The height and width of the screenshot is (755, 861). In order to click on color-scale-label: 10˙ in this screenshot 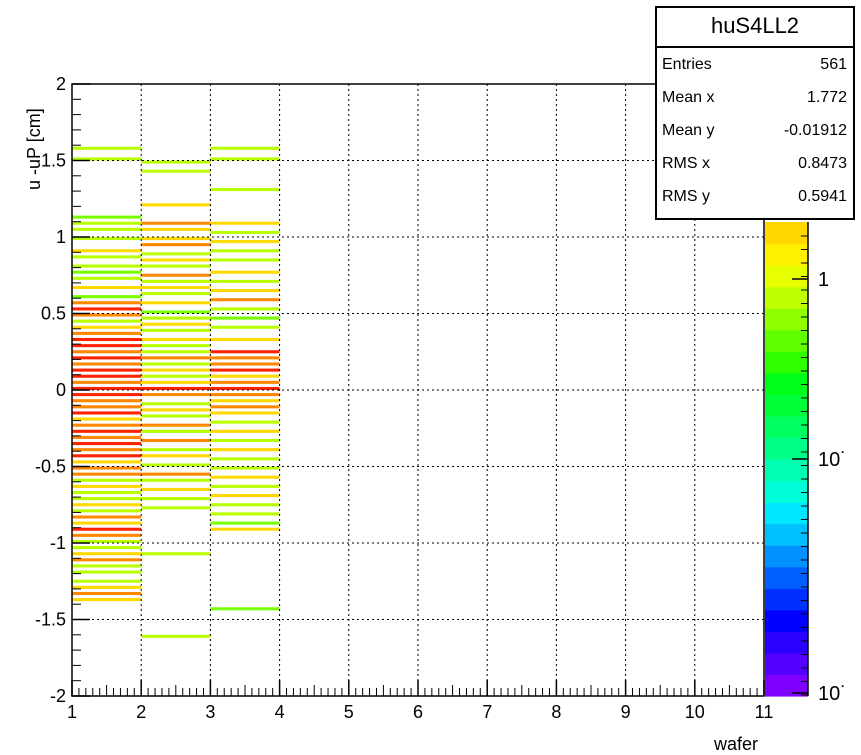, I will do `click(832, 460)`.